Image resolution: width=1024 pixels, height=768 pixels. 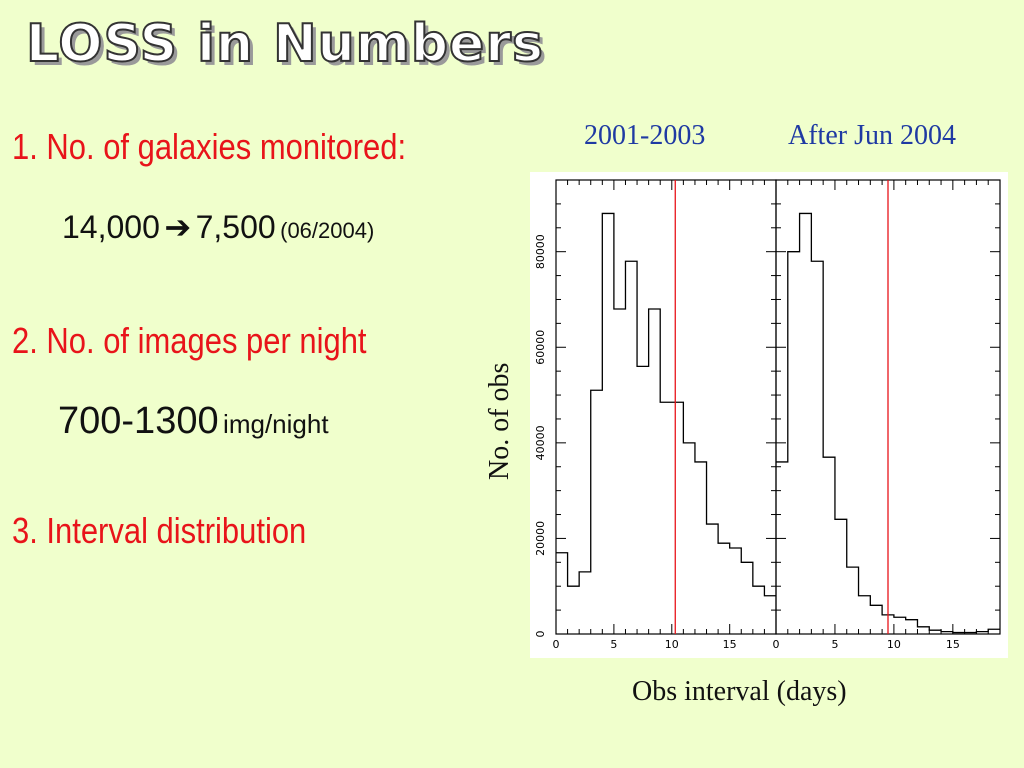 I want to click on x-axis-label: Obs interval (days), so click(x=739, y=691).